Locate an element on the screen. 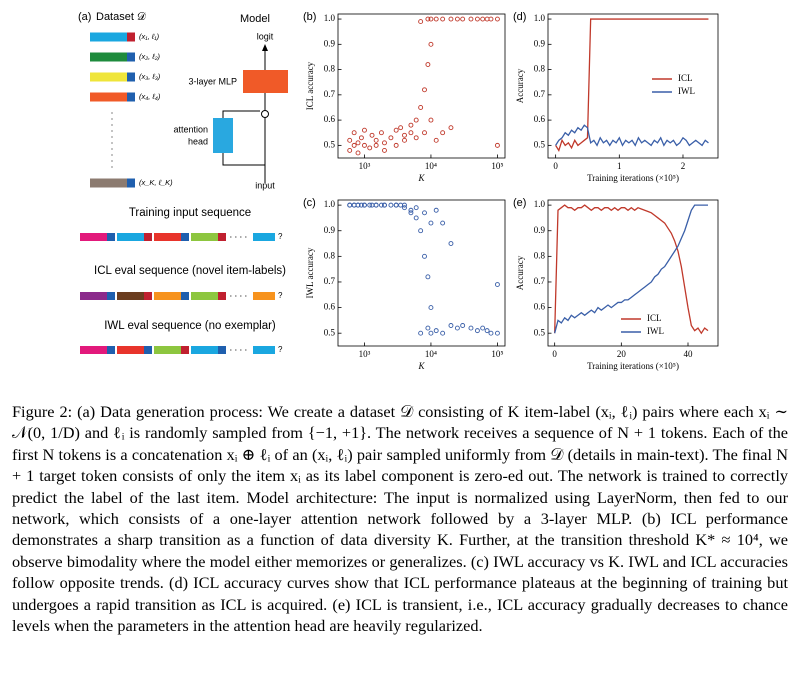 The height and width of the screenshot is (691, 799). legend-label: IWL is located at coordinates (655, 331).